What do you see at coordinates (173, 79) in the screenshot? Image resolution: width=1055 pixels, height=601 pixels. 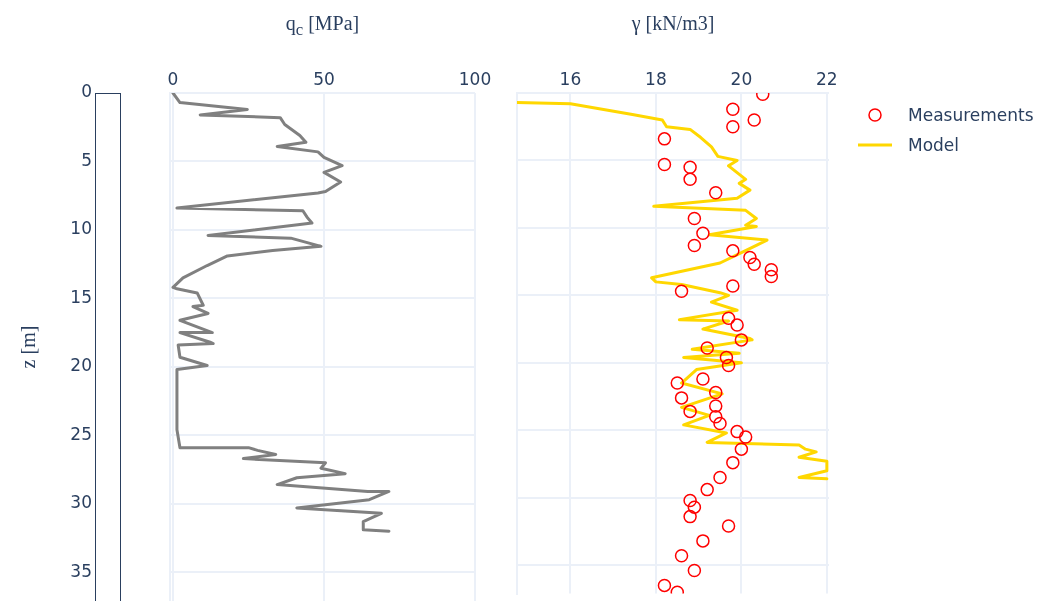 I see `x-tick-label: 0` at bounding box center [173, 79].